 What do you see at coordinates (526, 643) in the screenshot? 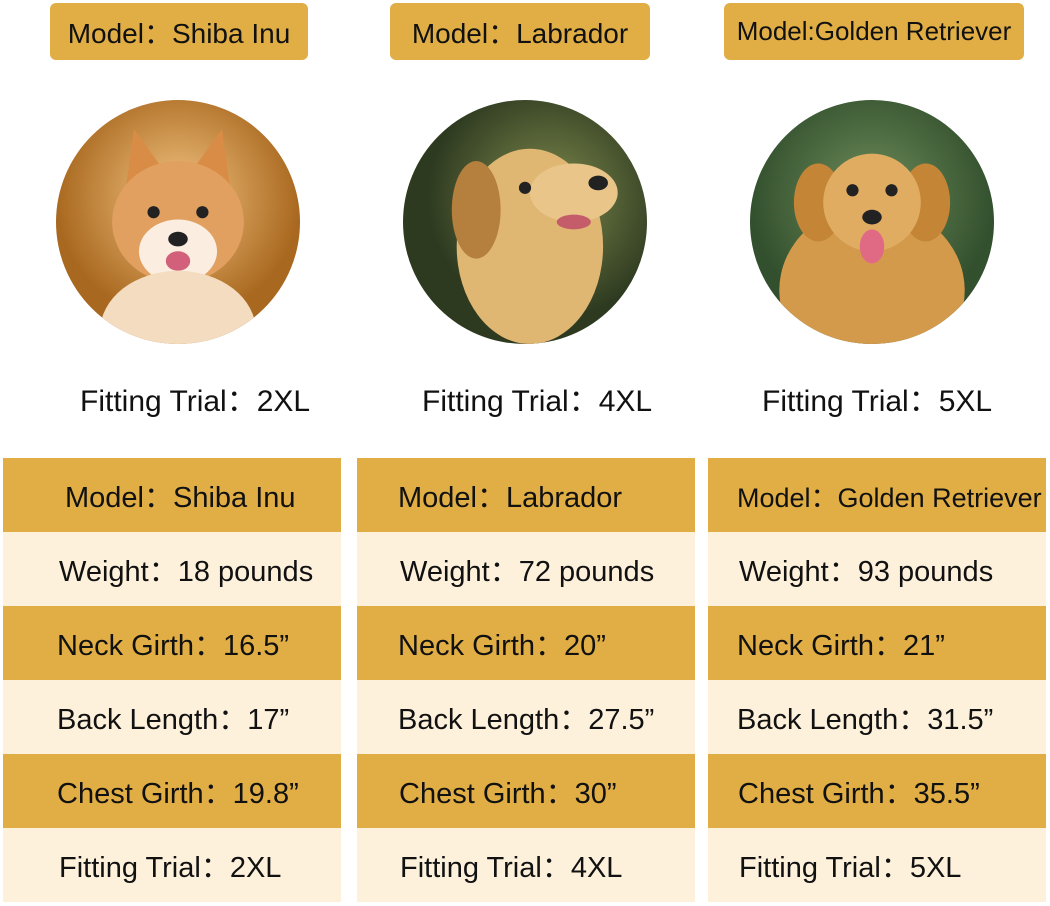
I see `neck-girth-row: Neck Girth：20”` at bounding box center [526, 643].